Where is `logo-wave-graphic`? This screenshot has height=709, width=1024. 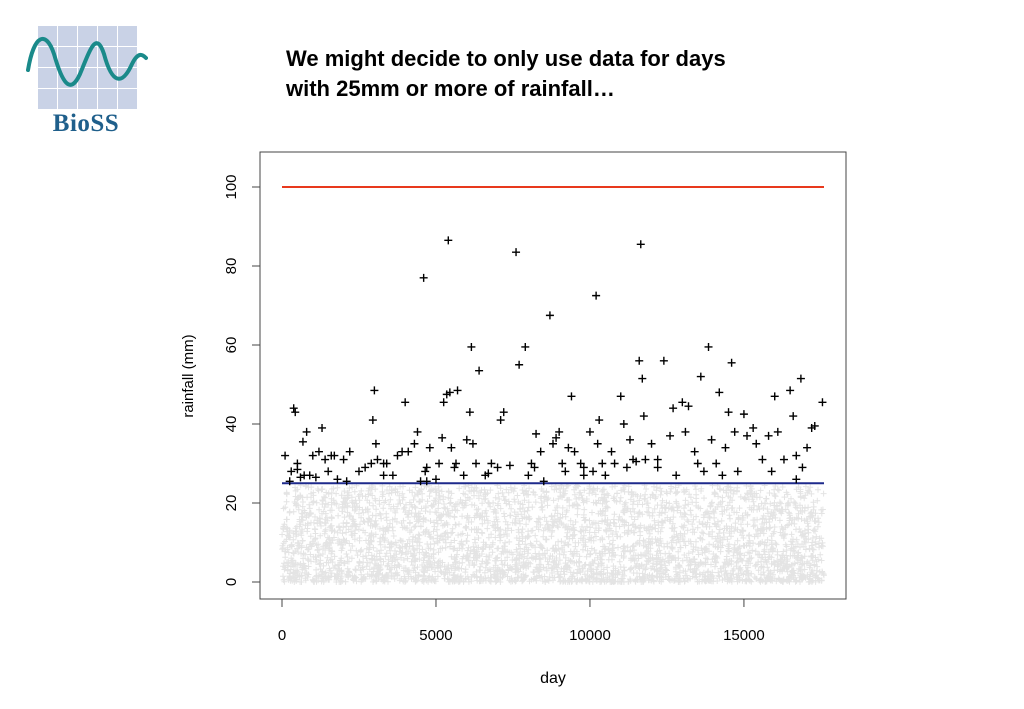
logo-wave-graphic is located at coordinates (87, 67).